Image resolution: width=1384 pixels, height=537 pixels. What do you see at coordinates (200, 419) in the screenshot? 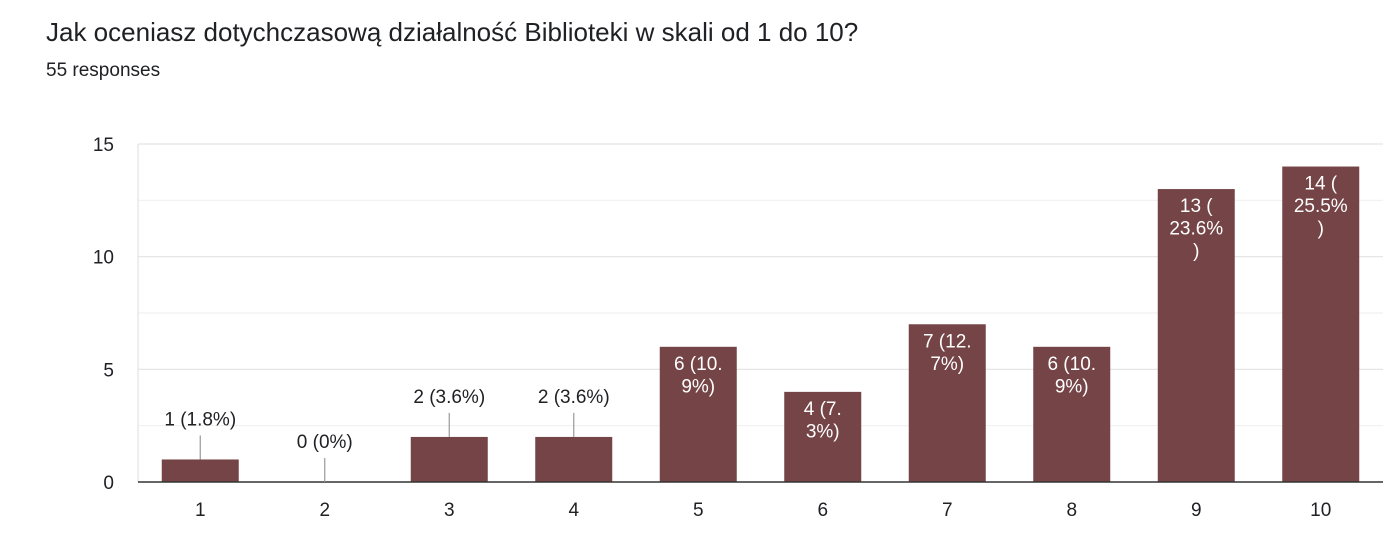
I see `data-label-line: 1 (1.8%)` at bounding box center [200, 419].